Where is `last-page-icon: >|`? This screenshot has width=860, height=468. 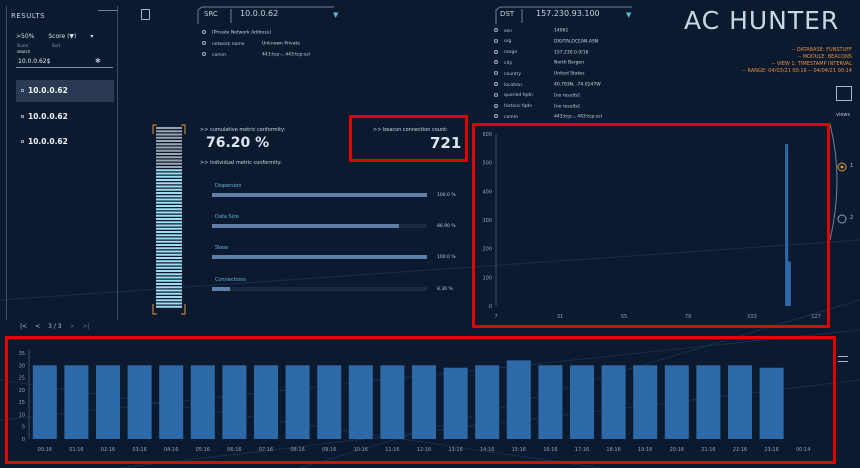
last-page-icon: >| is located at coordinates (86, 326).